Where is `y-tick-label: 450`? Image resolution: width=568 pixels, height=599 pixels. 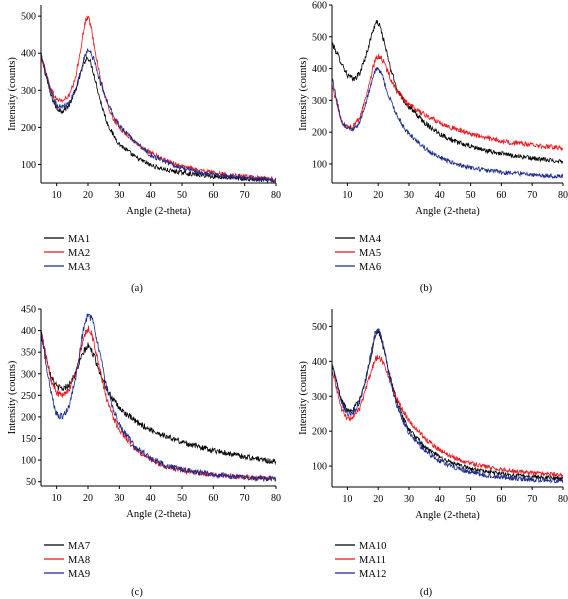
y-tick-label: 450 is located at coordinates (28, 310).